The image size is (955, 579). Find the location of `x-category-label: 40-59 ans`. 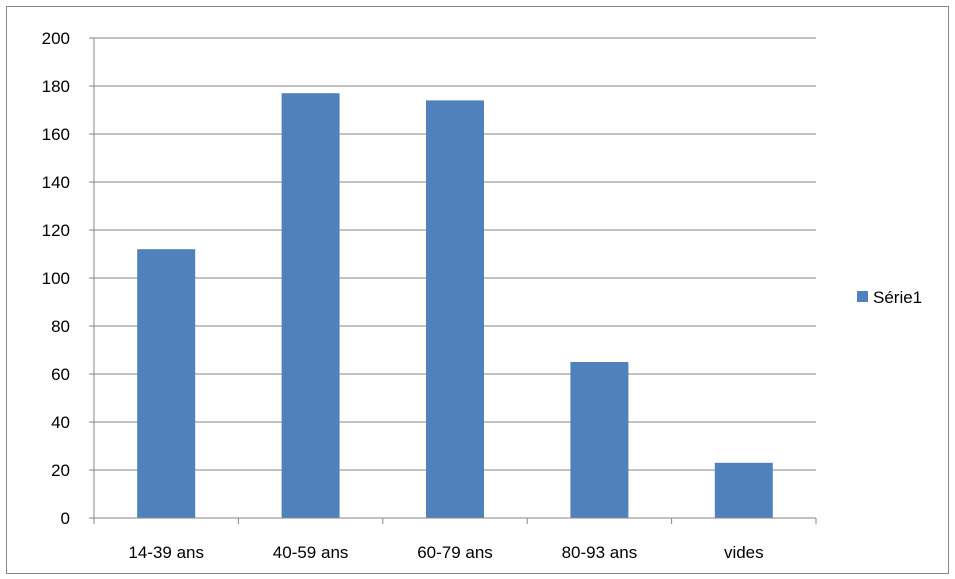

x-category-label: 40-59 ans is located at coordinates (311, 552).